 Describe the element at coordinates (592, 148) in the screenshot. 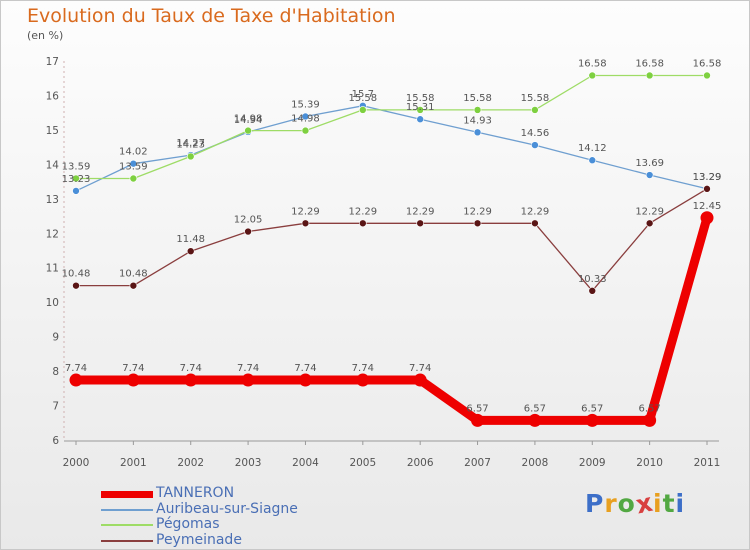

I see `data-label: 14.12` at that location.